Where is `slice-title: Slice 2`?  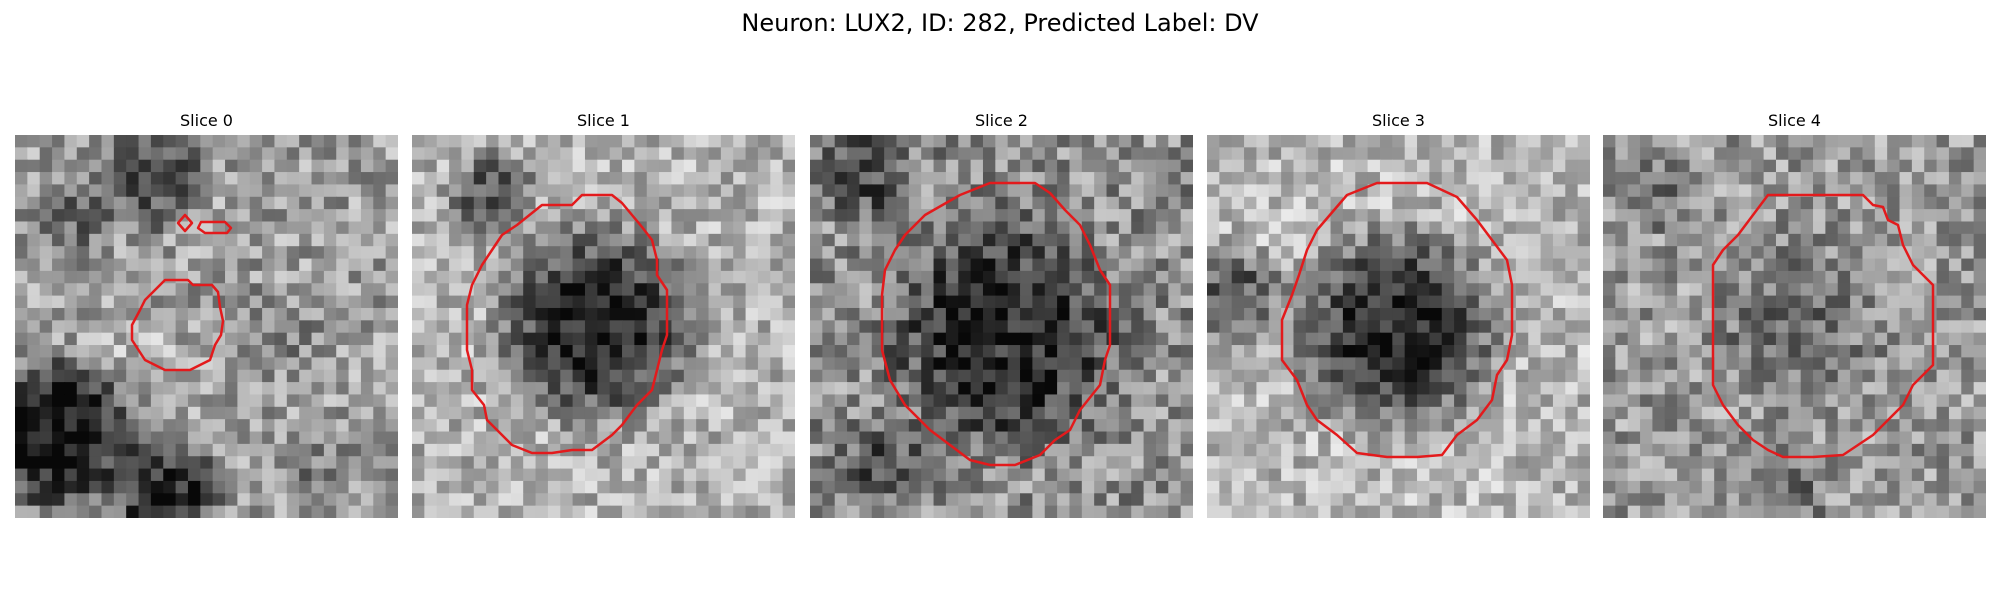
slice-title: Slice 2 is located at coordinates (1001, 120).